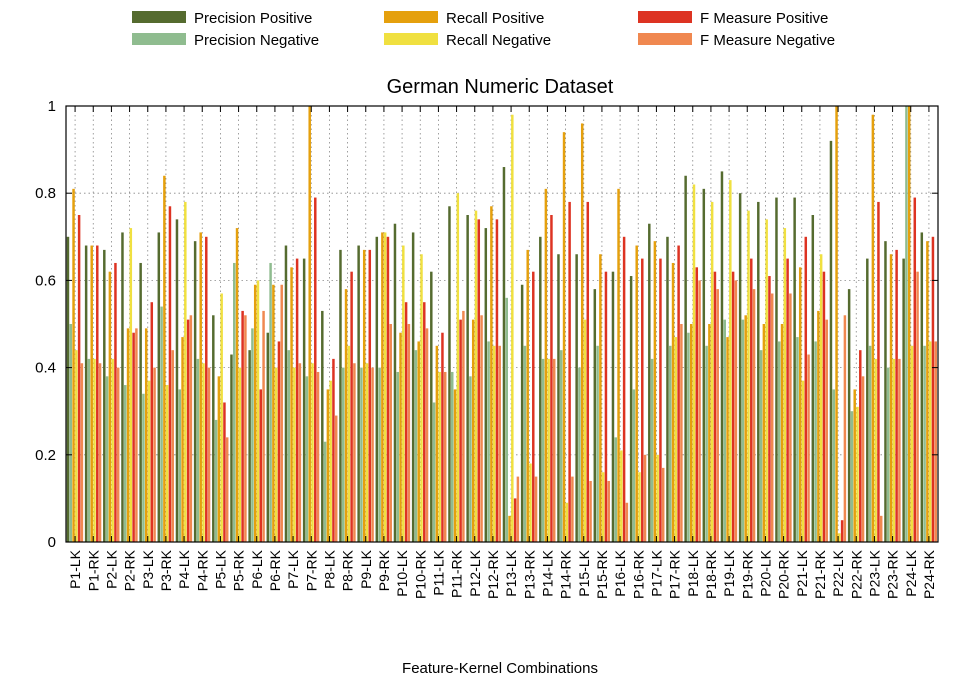  What do you see at coordinates (511, 572) in the screenshot?
I see `x-tick-label: P13-LK` at bounding box center [511, 572].